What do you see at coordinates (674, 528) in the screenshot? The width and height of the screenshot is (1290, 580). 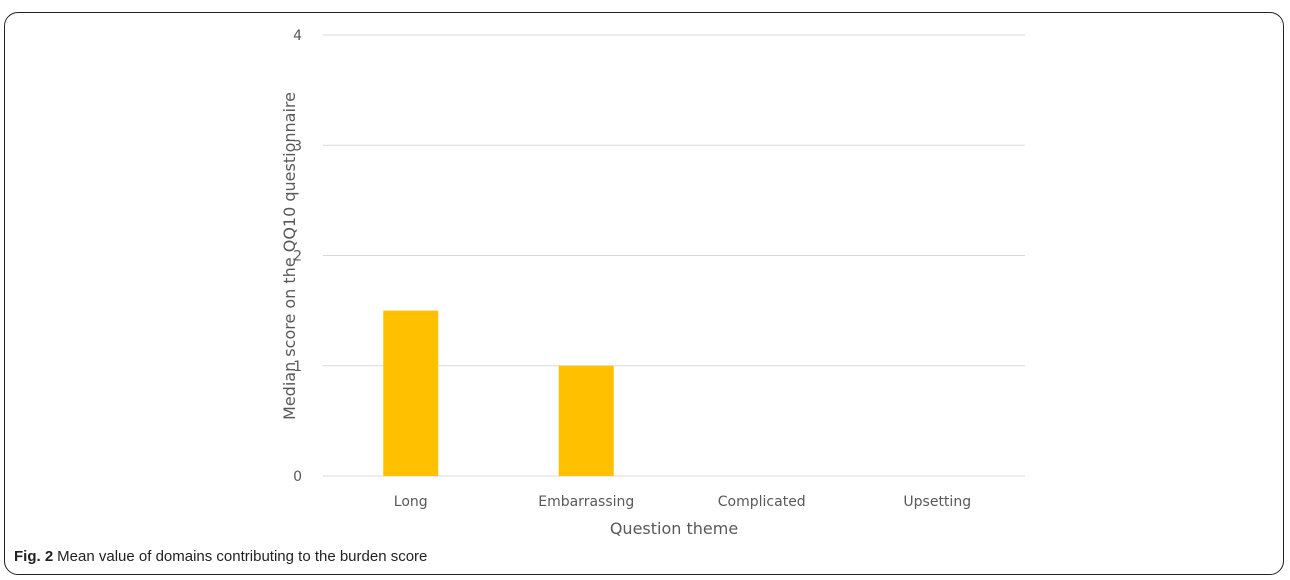 I see `x-axis-title: Question theme` at bounding box center [674, 528].